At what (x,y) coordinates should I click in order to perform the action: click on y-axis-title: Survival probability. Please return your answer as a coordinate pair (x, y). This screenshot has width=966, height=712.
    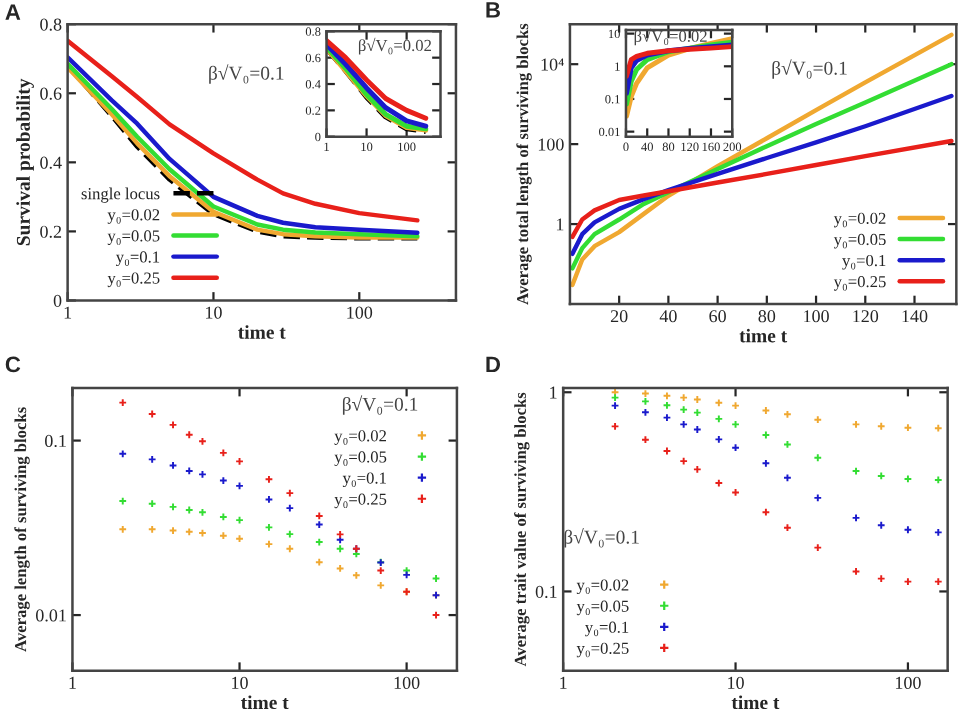
    Looking at the image, I should click on (25, 162).